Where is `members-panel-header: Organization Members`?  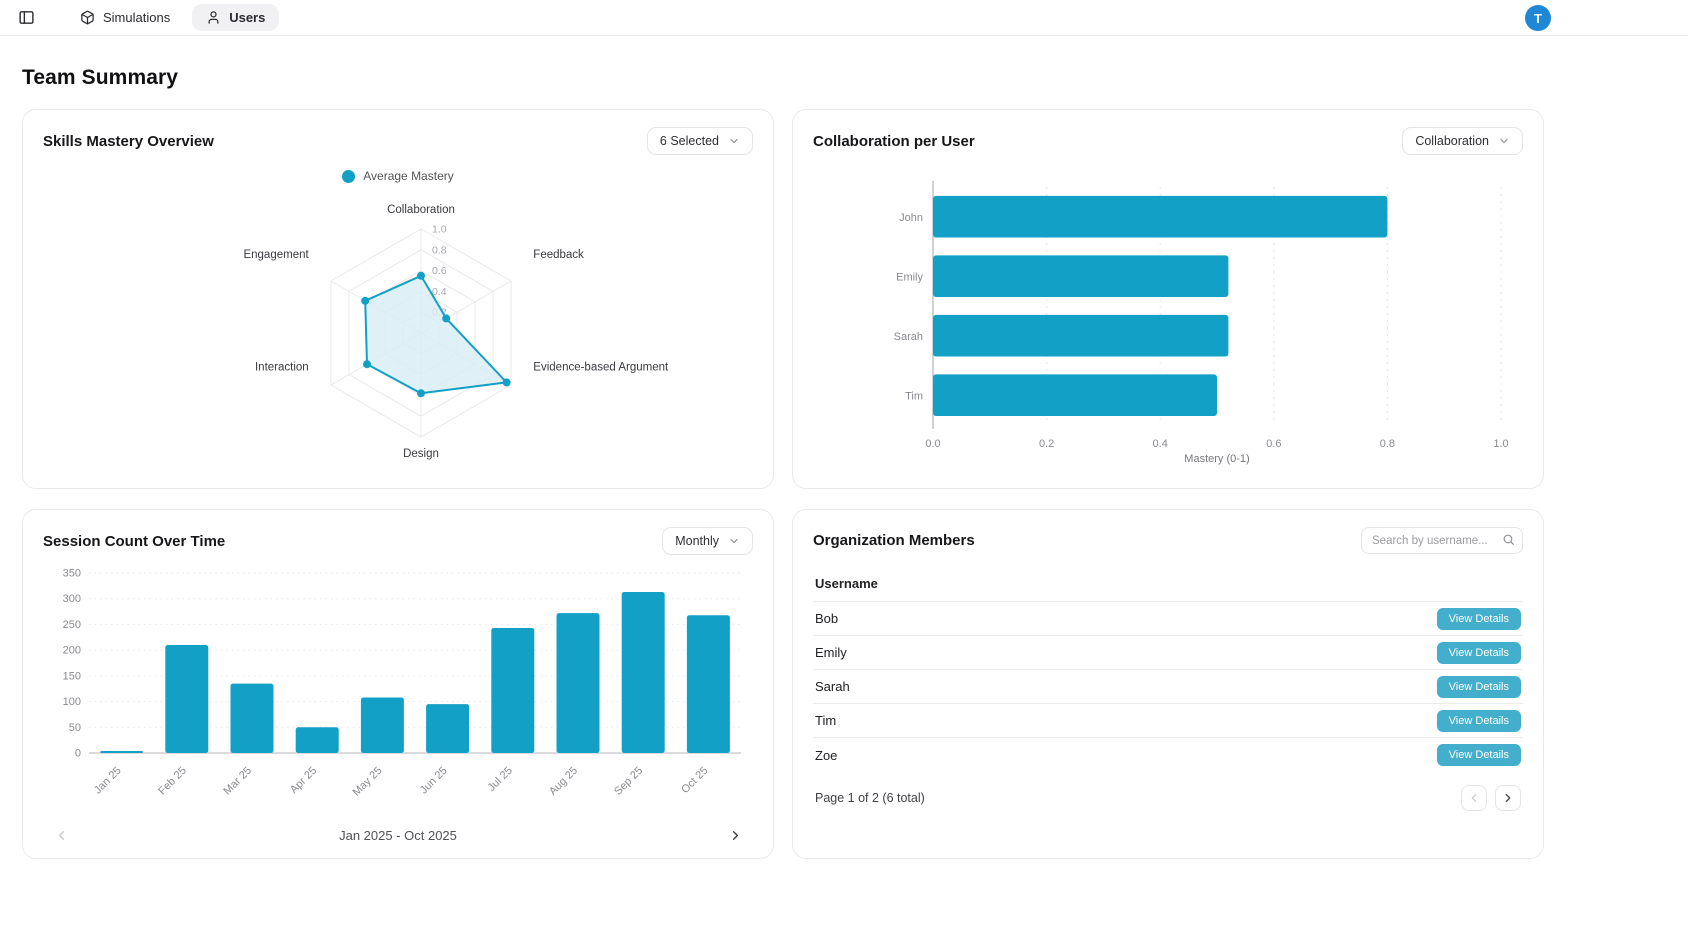 members-panel-header: Organization Members is located at coordinates (1168, 540).